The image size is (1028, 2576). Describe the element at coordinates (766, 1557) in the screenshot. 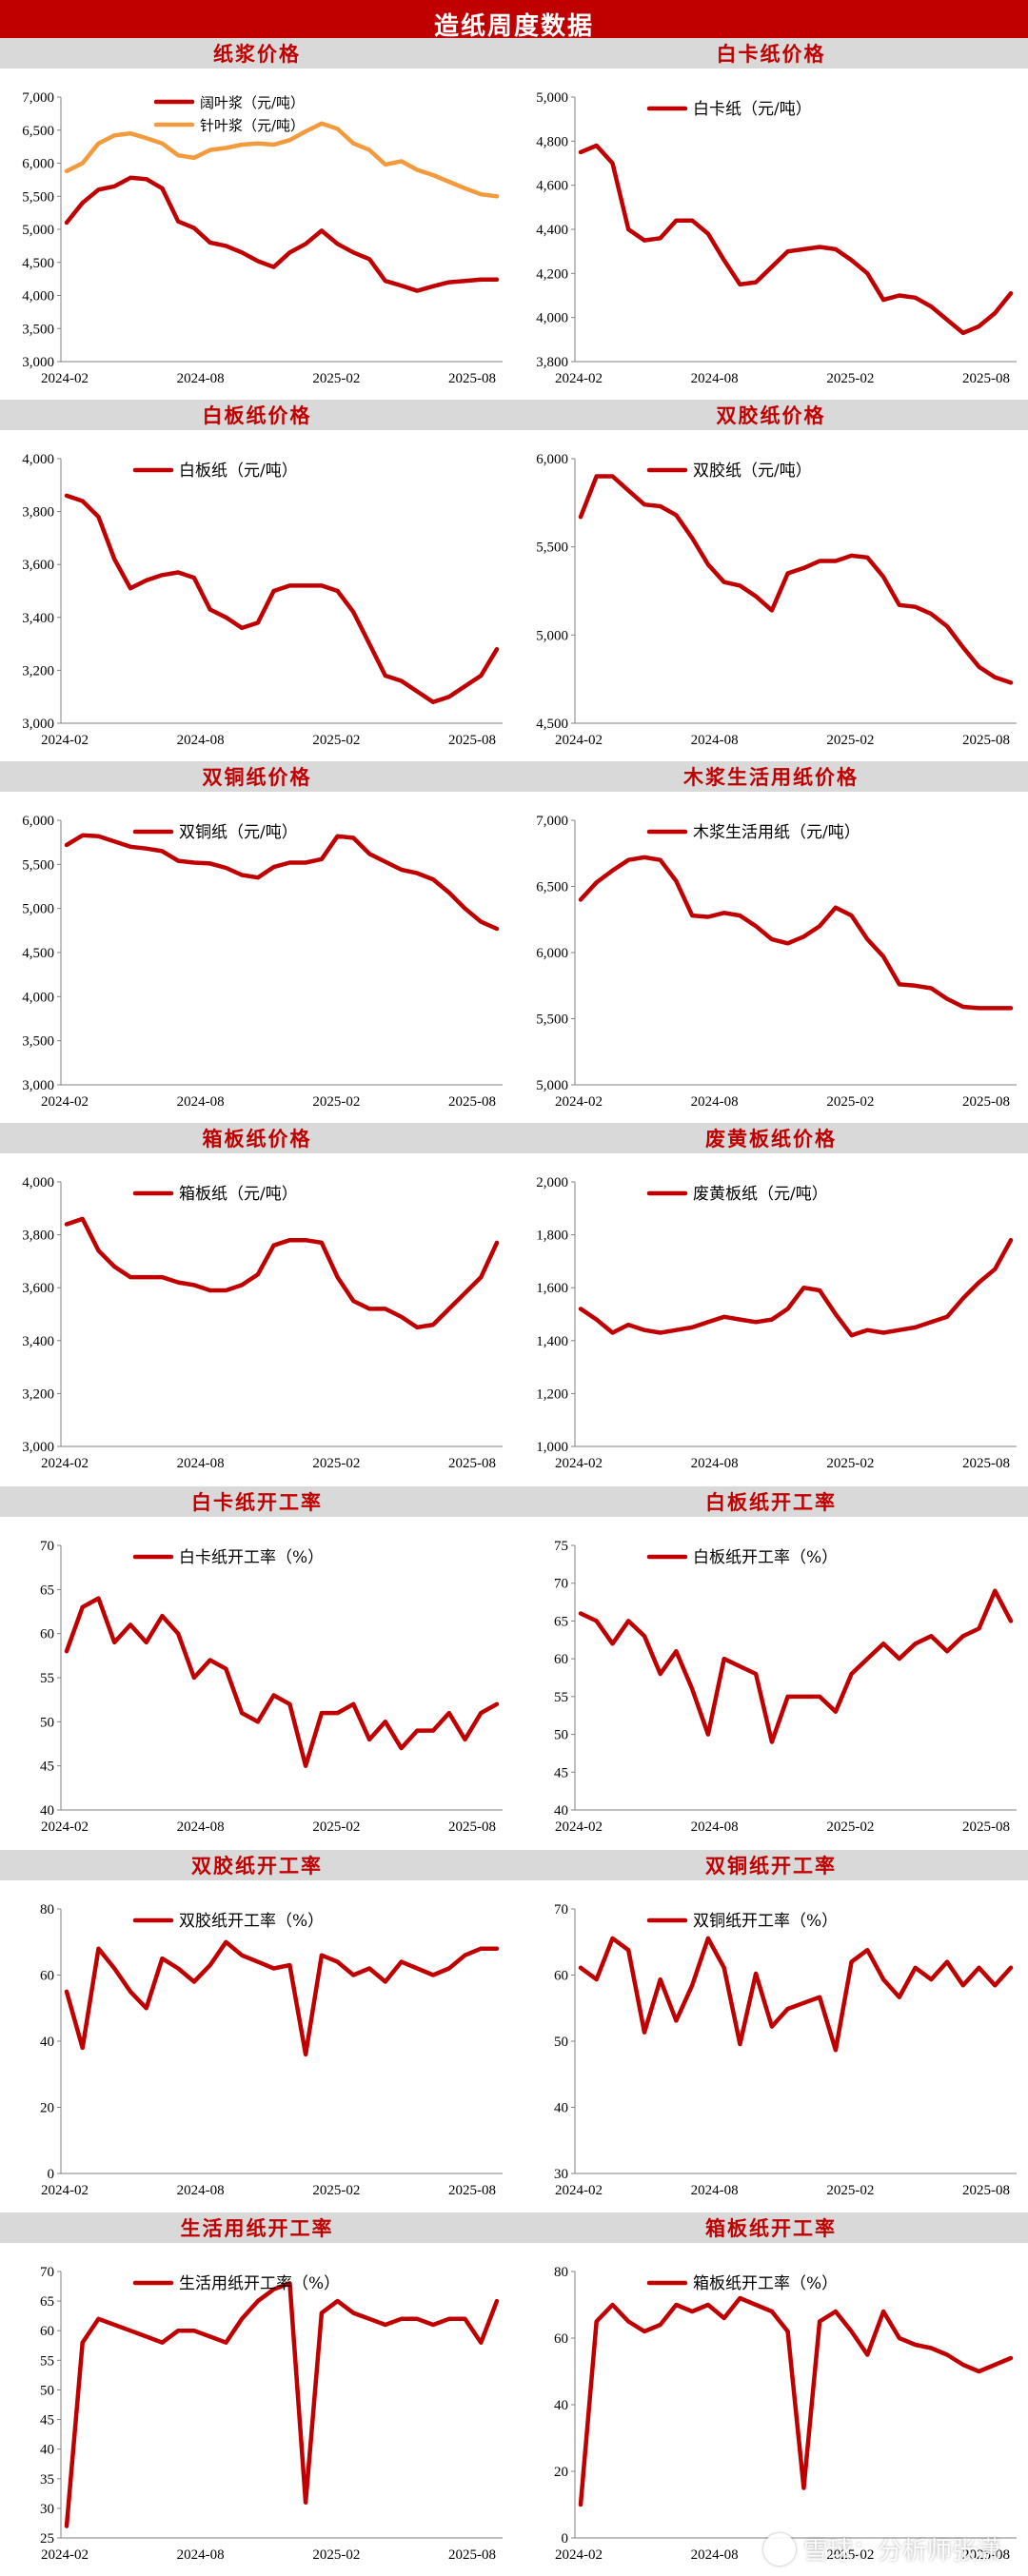

I see `legend-label: 白板纸开工率（%）` at that location.